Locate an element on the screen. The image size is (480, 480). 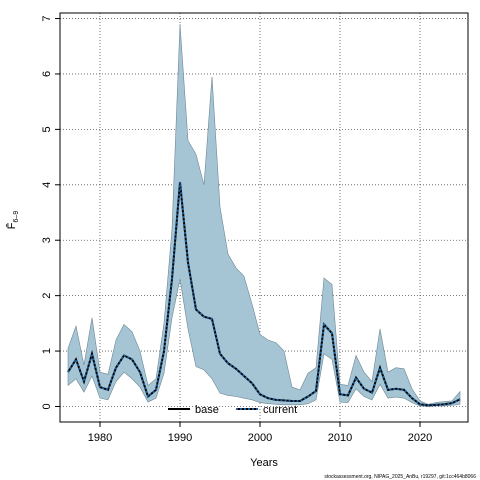
y-tick-label: 2 is located at coordinates (47, 296).